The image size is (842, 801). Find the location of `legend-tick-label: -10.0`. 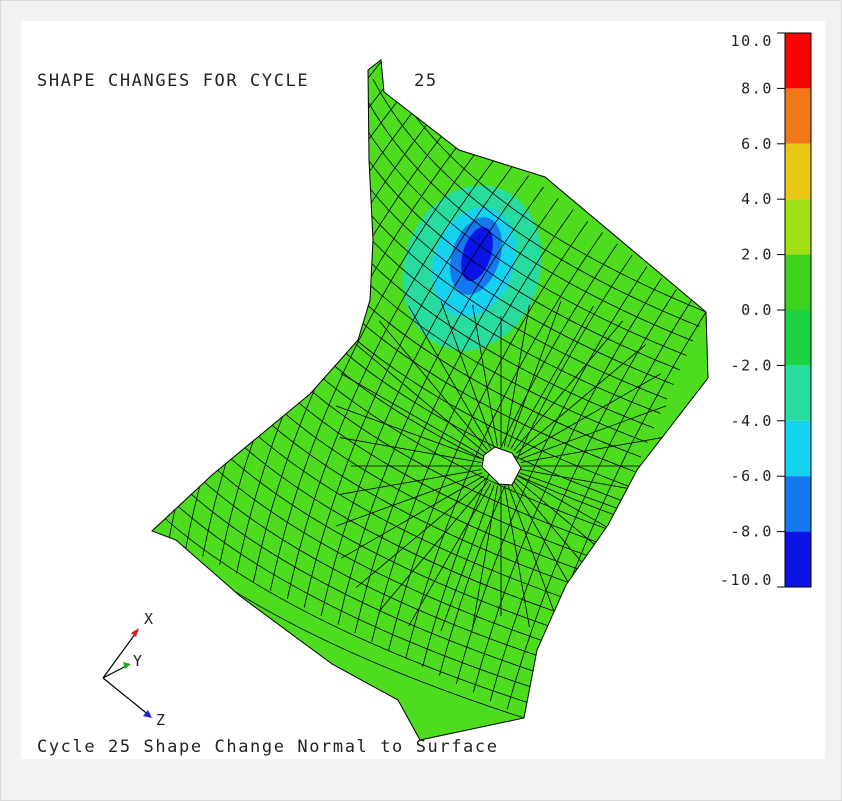

legend-tick-label: -10.0 is located at coordinates (746, 580).